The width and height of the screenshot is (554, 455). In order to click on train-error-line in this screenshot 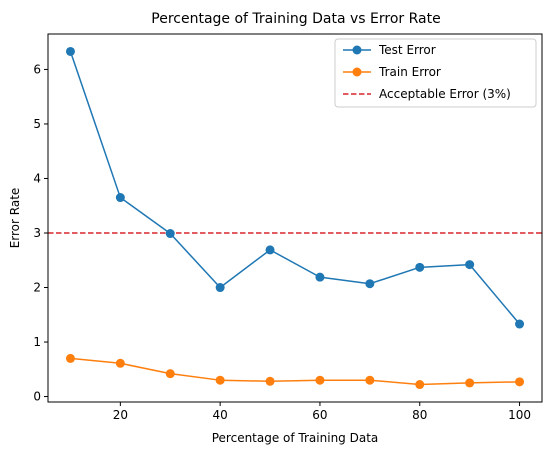, I will do `click(295, 371)`.